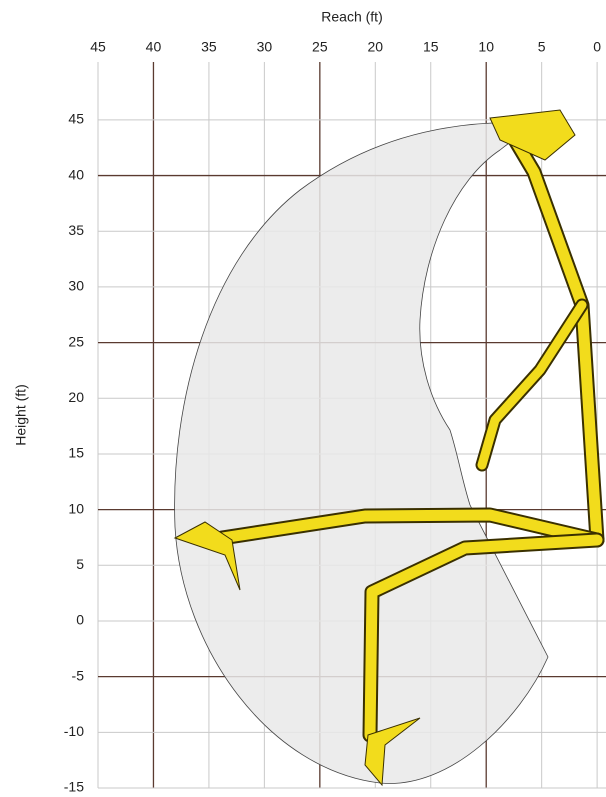  I want to click on boom-up-fill, so click(556, 340).